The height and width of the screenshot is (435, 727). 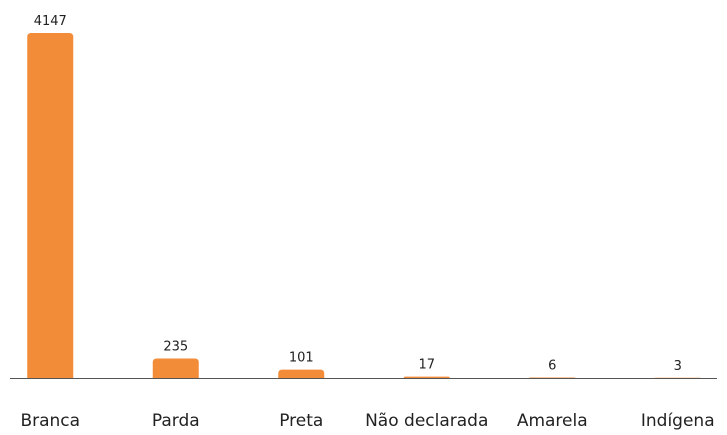 What do you see at coordinates (678, 366) in the screenshot?
I see `value-label: 3` at bounding box center [678, 366].